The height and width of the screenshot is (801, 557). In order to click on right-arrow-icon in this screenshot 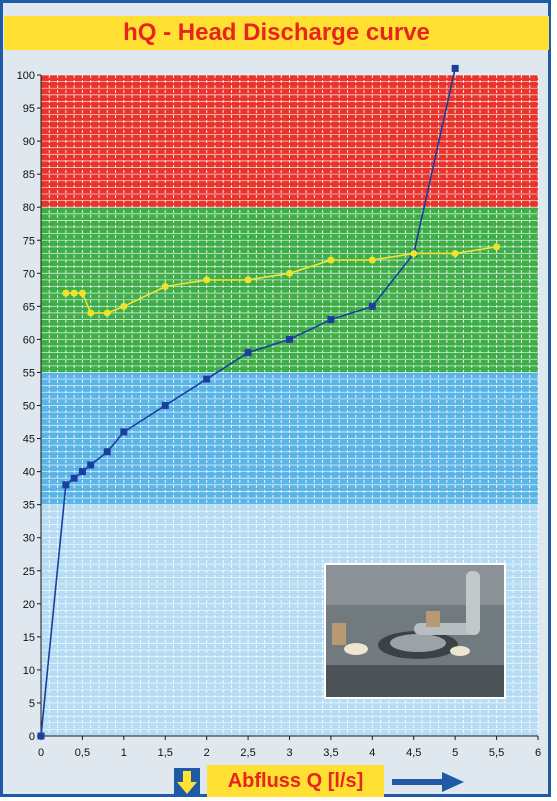, I will do `click(428, 782)`.